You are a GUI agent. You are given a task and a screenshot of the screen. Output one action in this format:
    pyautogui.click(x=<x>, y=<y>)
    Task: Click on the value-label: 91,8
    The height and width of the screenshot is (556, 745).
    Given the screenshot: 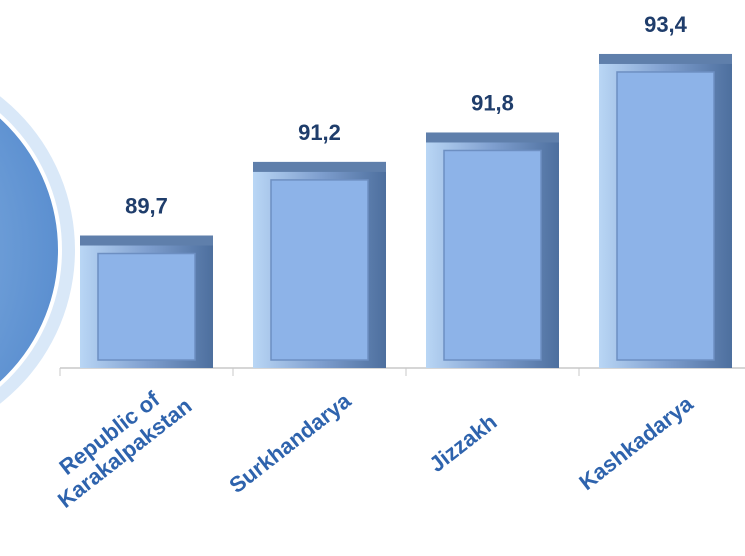 What is the action you would take?
    pyautogui.click(x=492, y=102)
    